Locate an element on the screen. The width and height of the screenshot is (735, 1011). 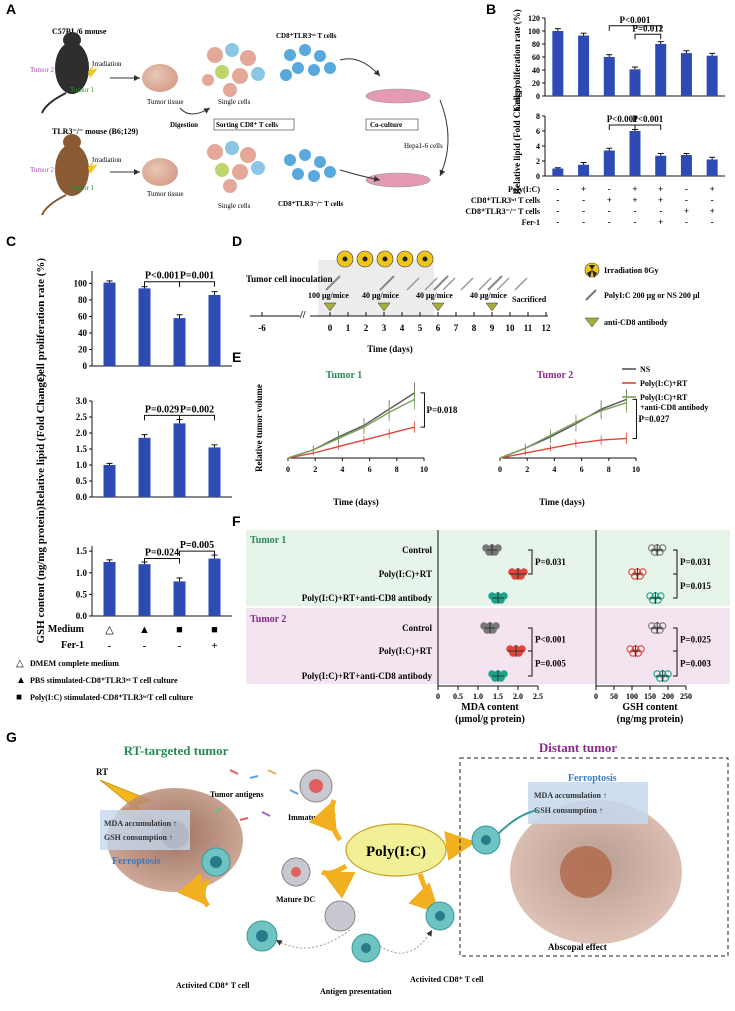
panel-letter-g: G is located at coordinates (11, 737).